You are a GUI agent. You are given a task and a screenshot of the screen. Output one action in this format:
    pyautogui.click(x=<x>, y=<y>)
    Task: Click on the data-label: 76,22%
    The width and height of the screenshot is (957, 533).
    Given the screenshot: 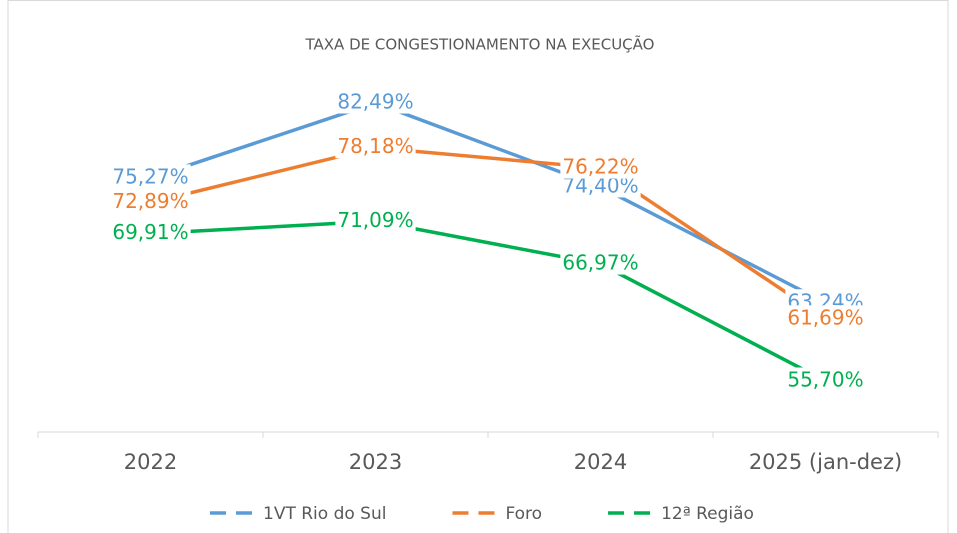 What is the action you would take?
    pyautogui.click(x=600, y=167)
    